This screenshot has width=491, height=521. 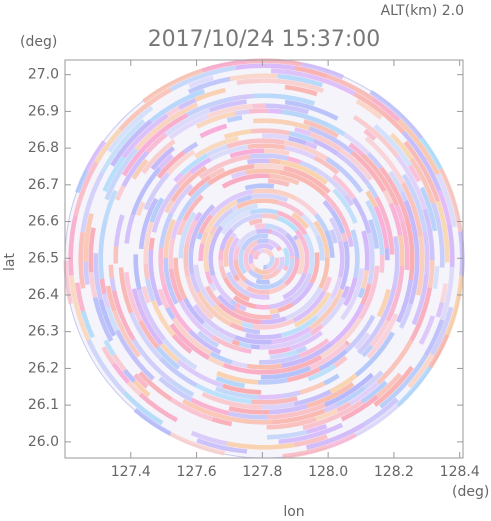 I want to click on x-tick-label: 128.4, so click(x=460, y=472).